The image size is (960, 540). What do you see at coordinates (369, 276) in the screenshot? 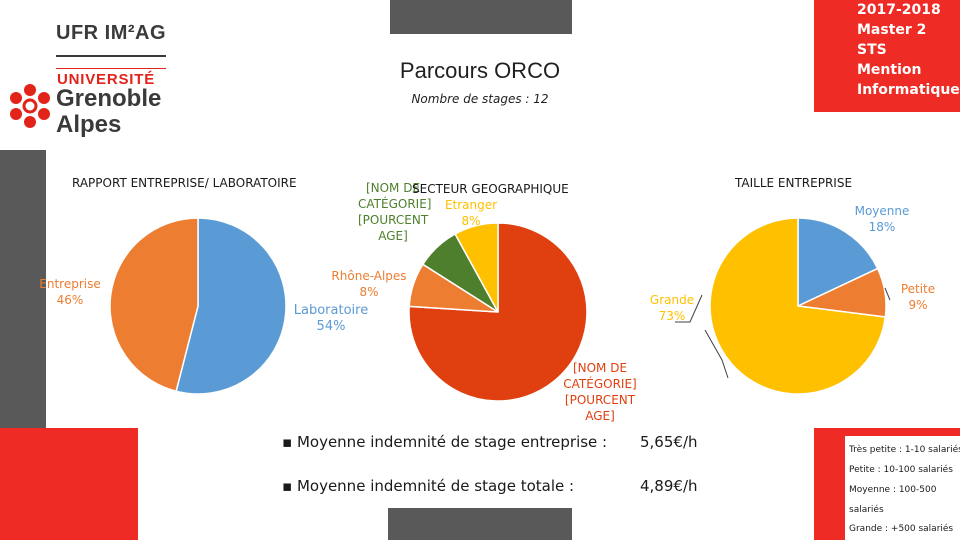
I see `chart2-label-rhone-alpes-name: Rhône-Alpes` at bounding box center [369, 276].